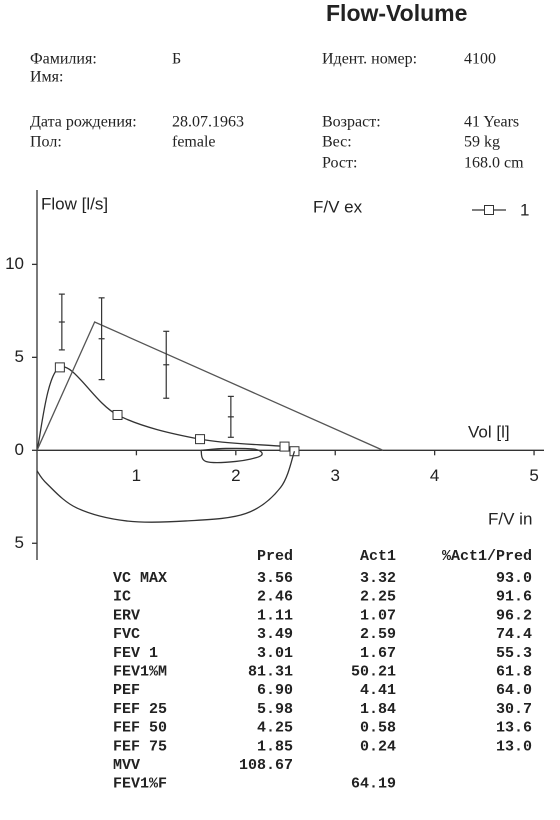  I want to click on row-label: PEF, so click(126, 690).